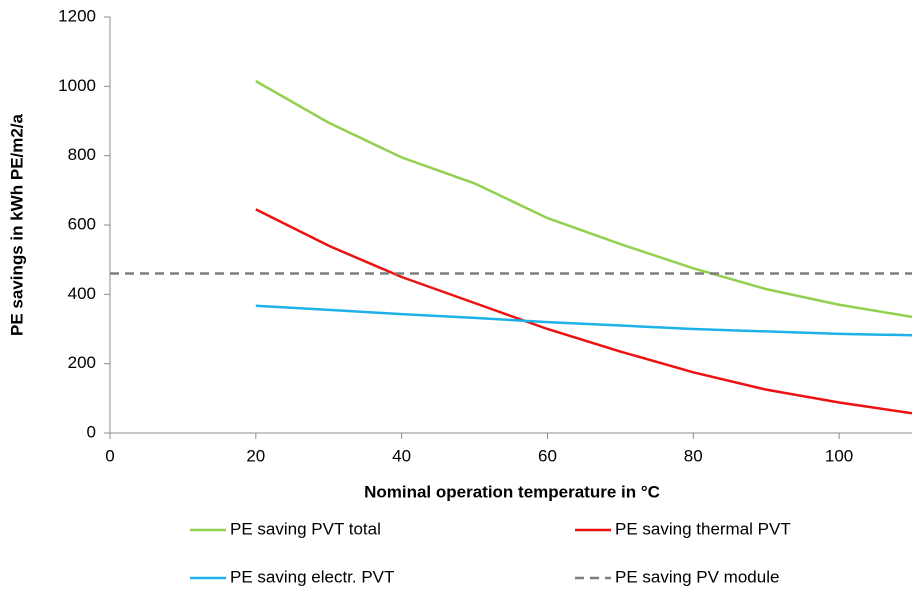  What do you see at coordinates (697, 576) in the screenshot?
I see `legend-label: PE saving PV module` at bounding box center [697, 576].